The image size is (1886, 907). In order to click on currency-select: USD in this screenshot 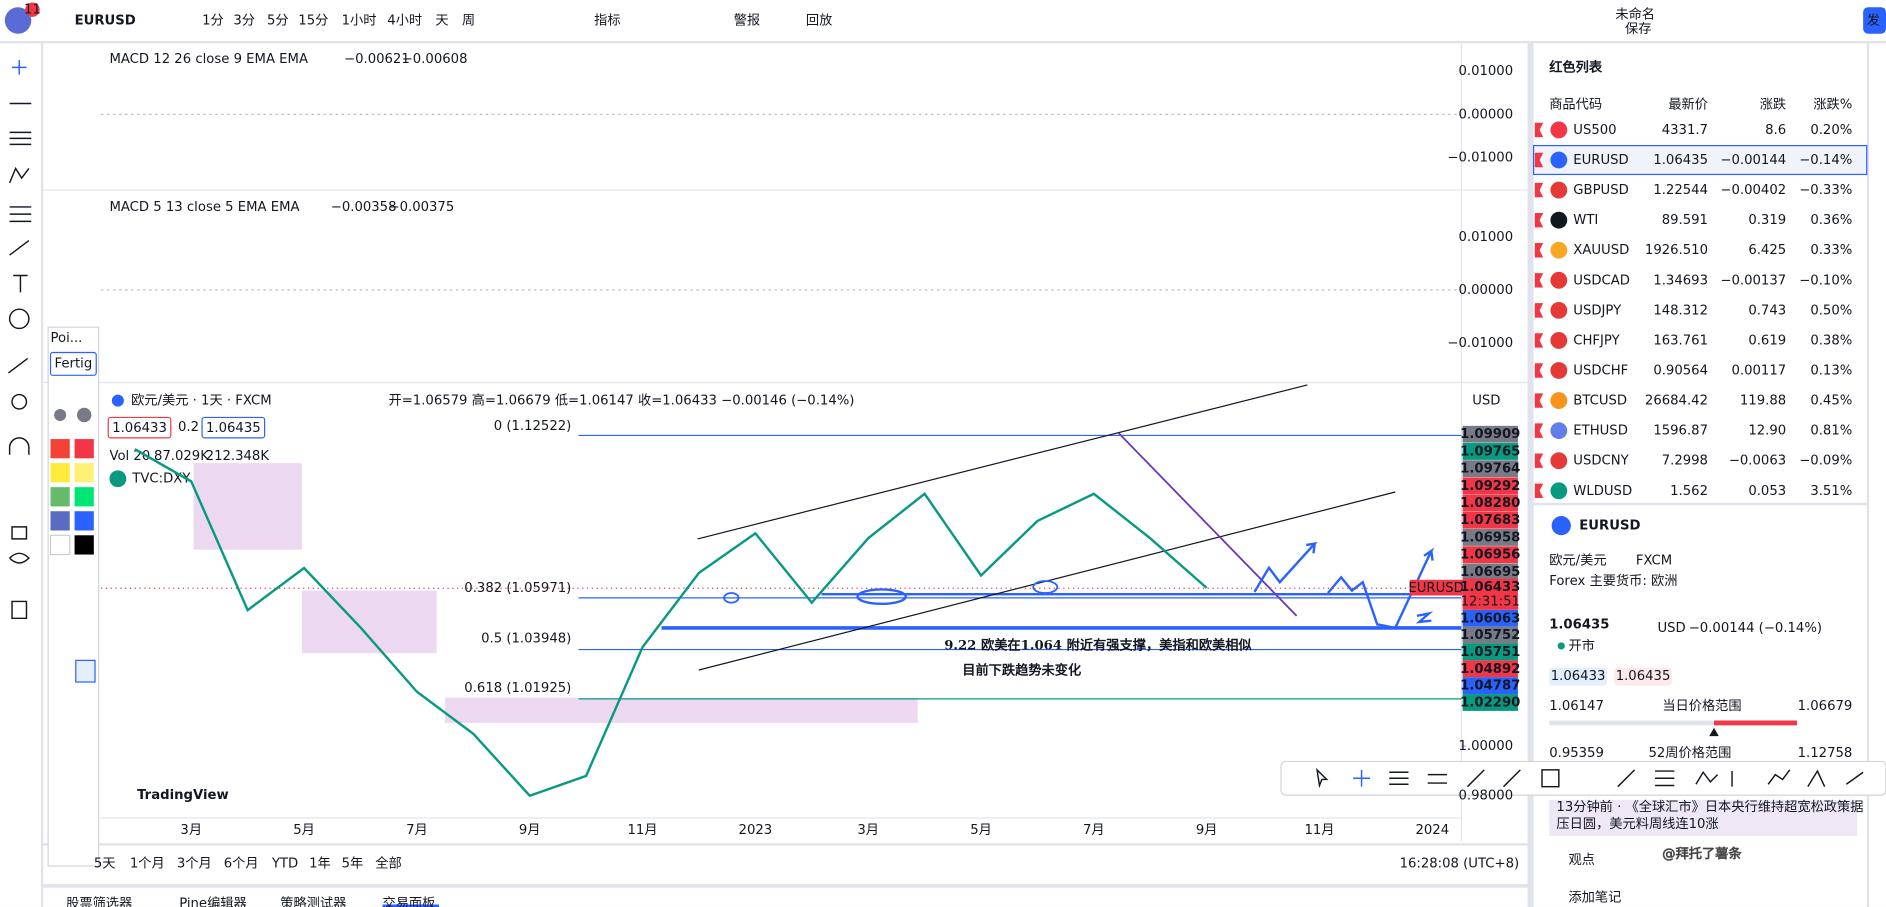, I will do `click(1486, 401)`.